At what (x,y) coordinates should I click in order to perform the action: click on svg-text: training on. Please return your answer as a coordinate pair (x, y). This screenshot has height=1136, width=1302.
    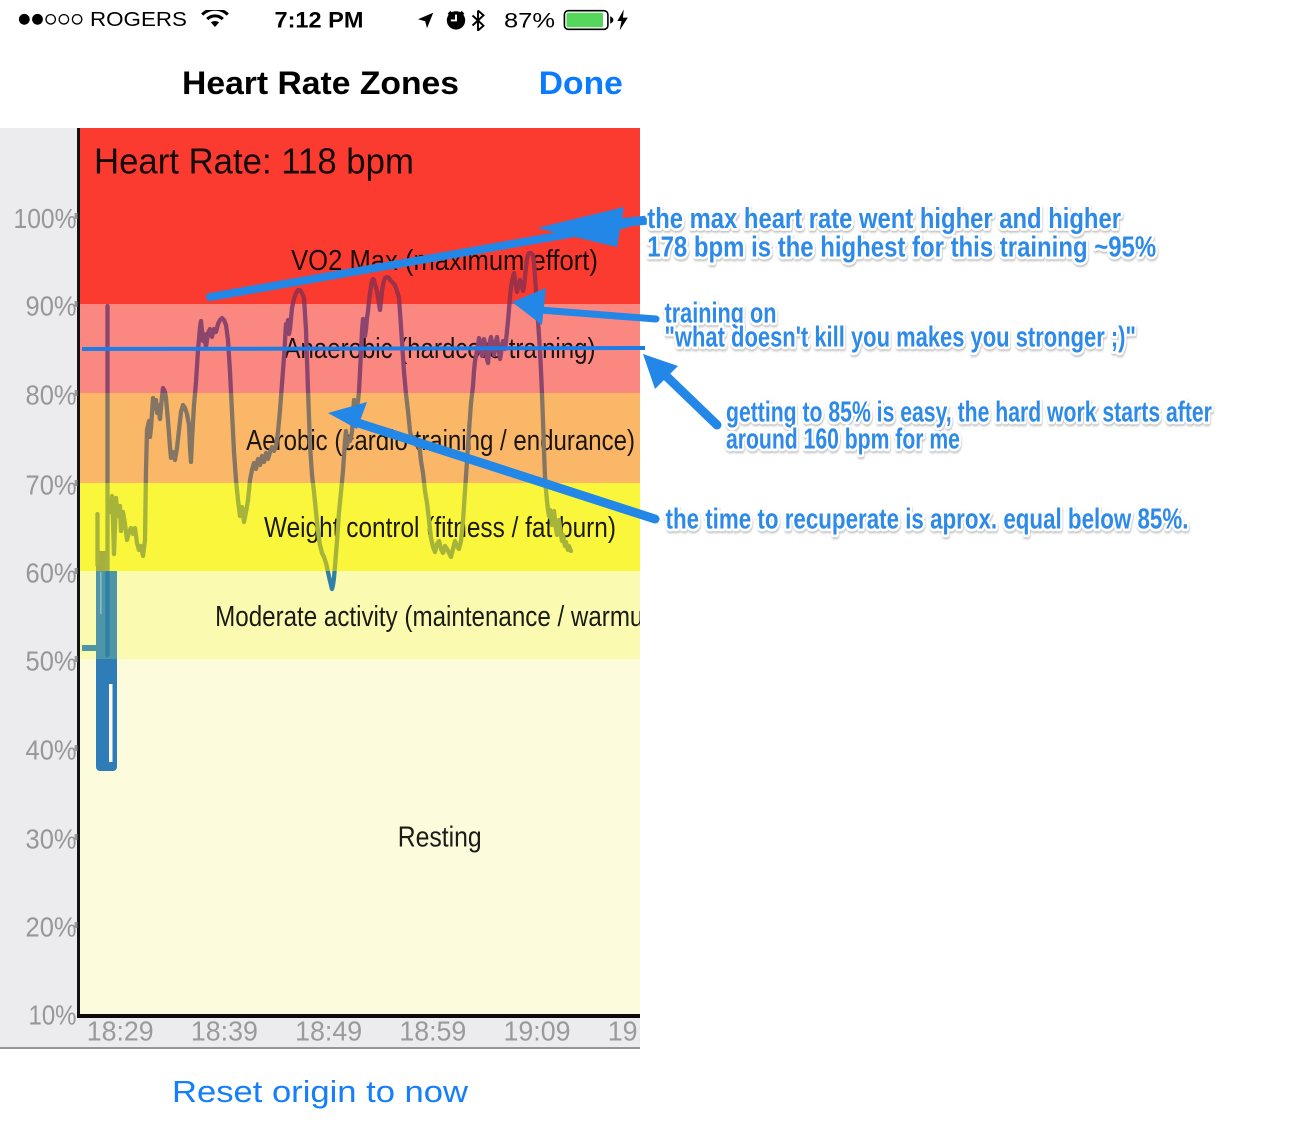
    Looking at the image, I should click on (721, 314).